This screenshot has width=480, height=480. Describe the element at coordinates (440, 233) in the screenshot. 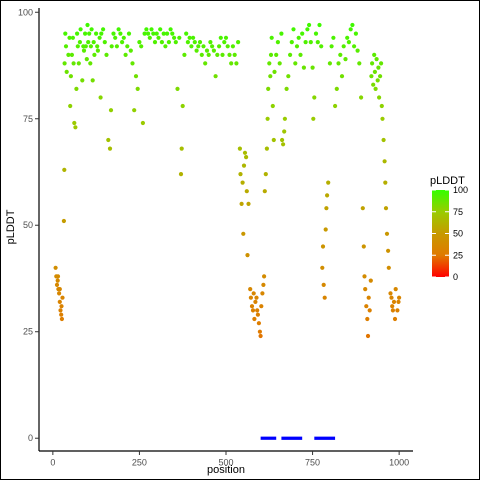

I see `legend-colorbar` at that location.